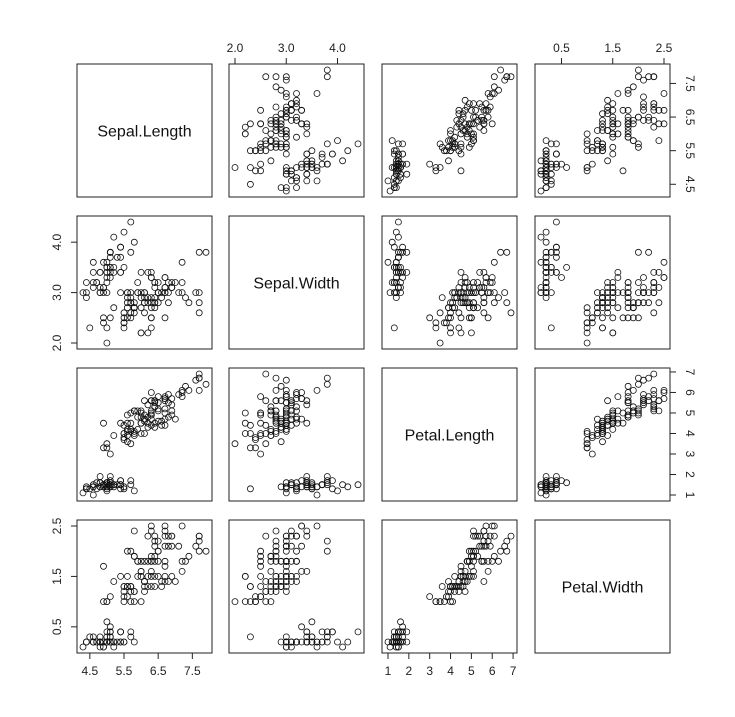 Image resolution: width=735 pixels, height=717 pixels. I want to click on x-tick-label-sepal-length-0: 4.5, so click(89, 671).